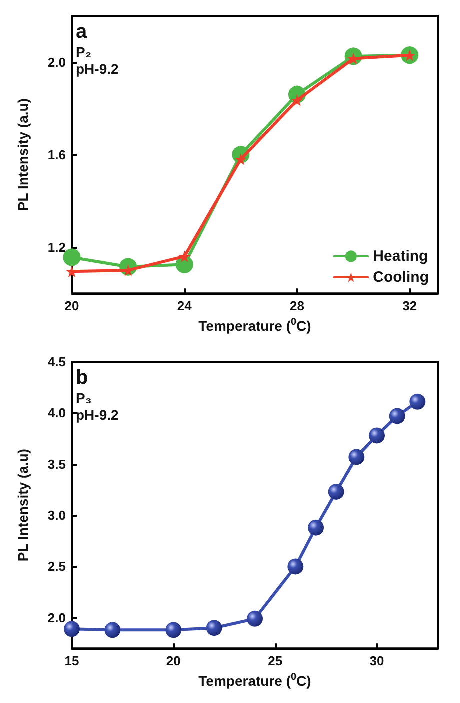 The width and height of the screenshot is (460, 703). What do you see at coordinates (57, 362) in the screenshot?
I see `y-tick-label: 4.5` at bounding box center [57, 362].